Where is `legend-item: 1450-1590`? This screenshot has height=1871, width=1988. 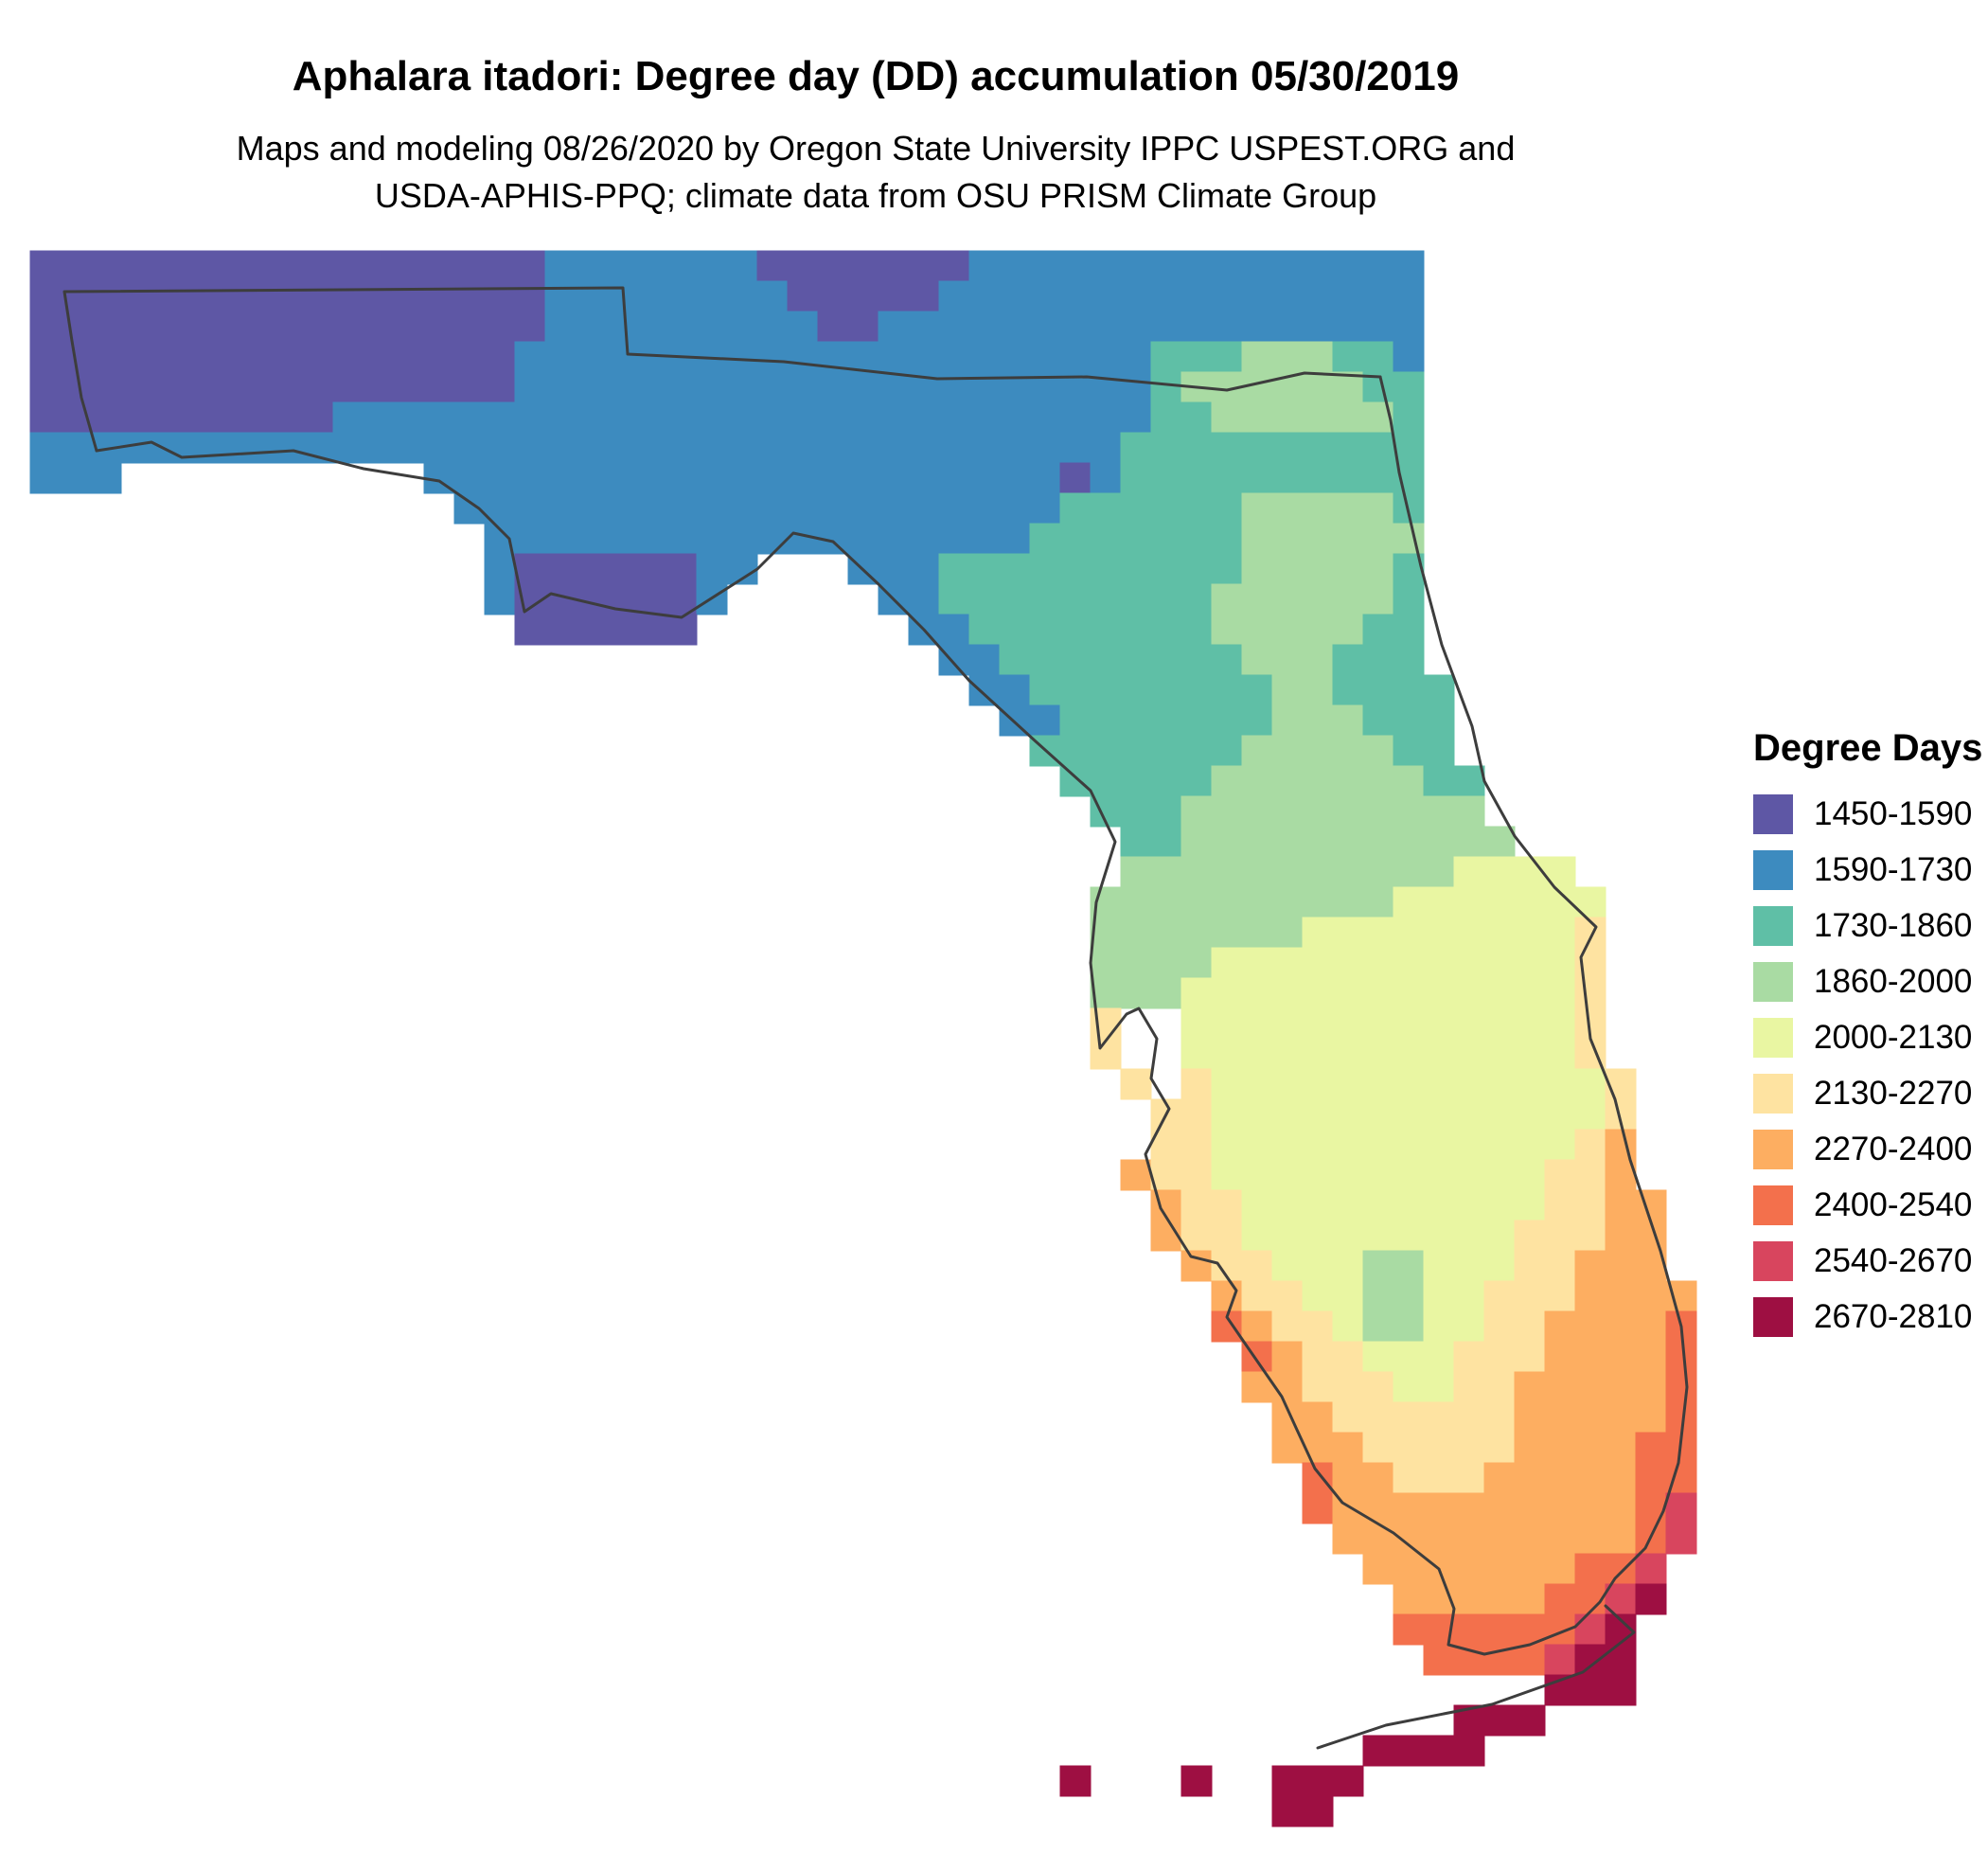
legend-item: 1450-1590 is located at coordinates (1869, 814).